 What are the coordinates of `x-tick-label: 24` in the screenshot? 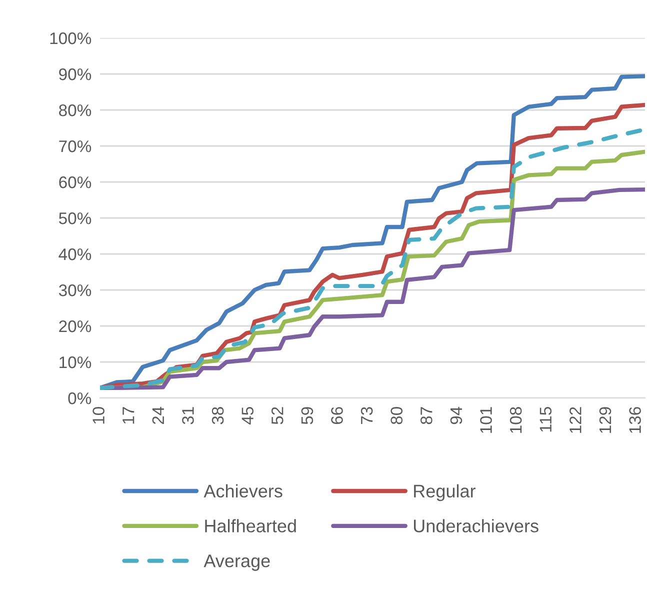 It's located at (158, 415).